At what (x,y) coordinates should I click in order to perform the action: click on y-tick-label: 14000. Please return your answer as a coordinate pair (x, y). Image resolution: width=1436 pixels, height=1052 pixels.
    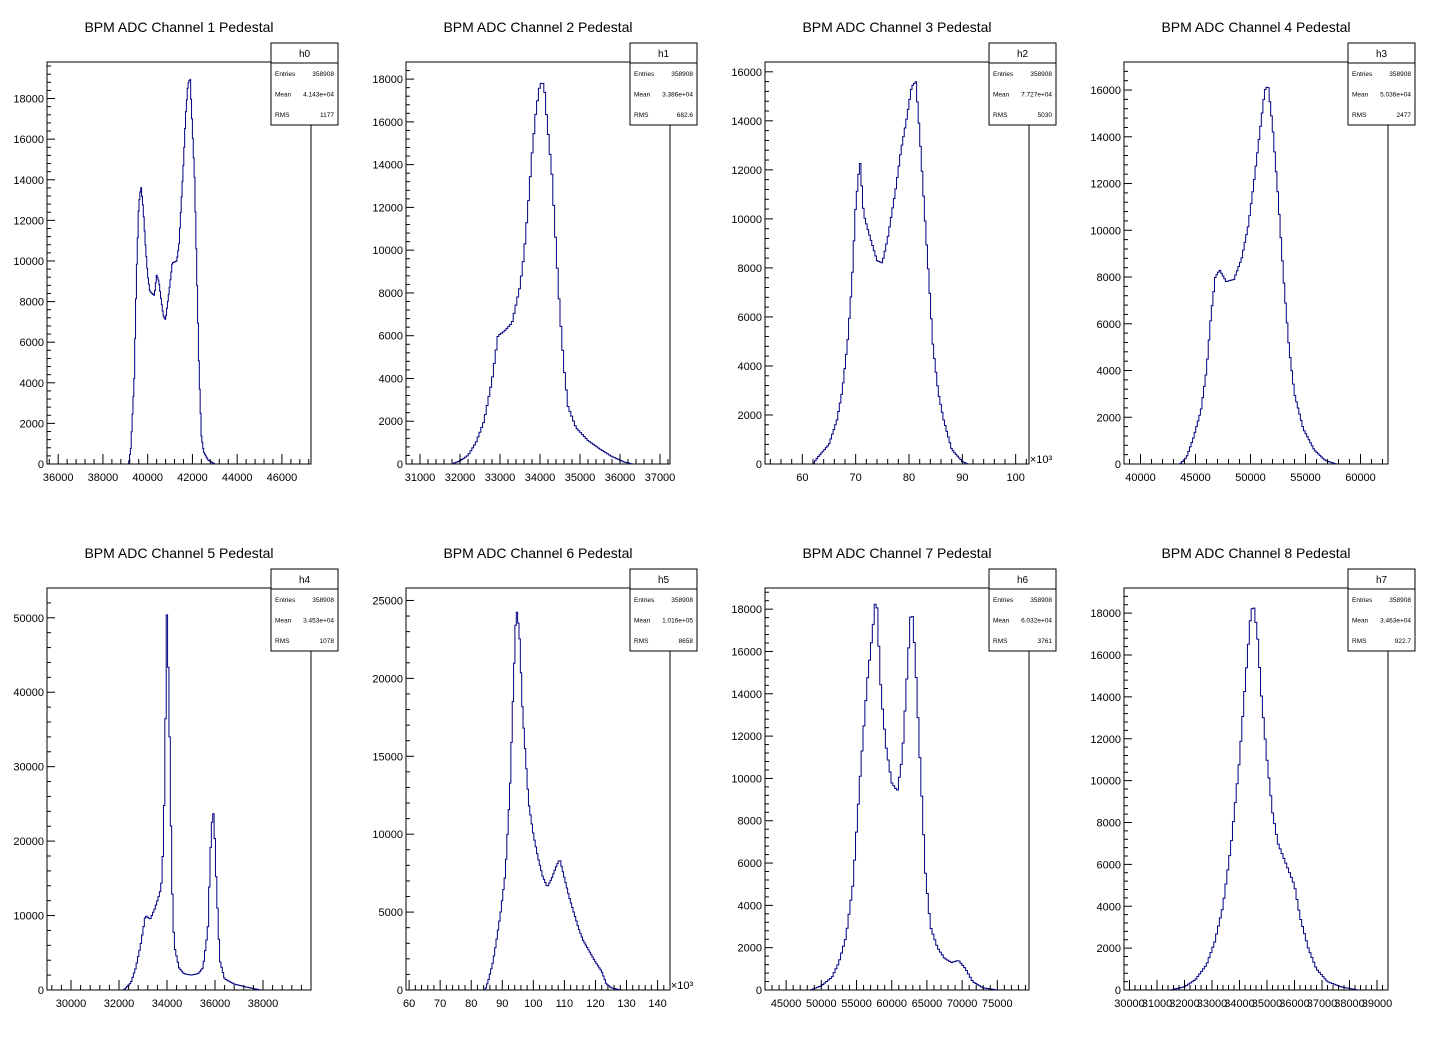
    Looking at the image, I should click on (28, 181).